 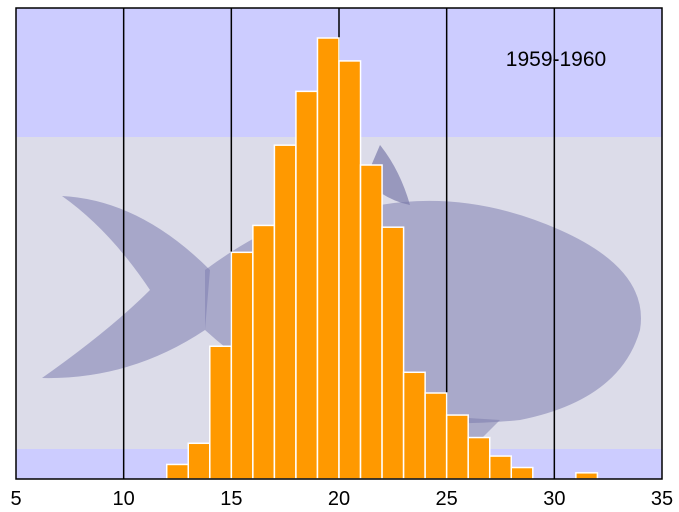 What do you see at coordinates (447, 499) in the screenshot?
I see `x-tick-label-25: 25` at bounding box center [447, 499].